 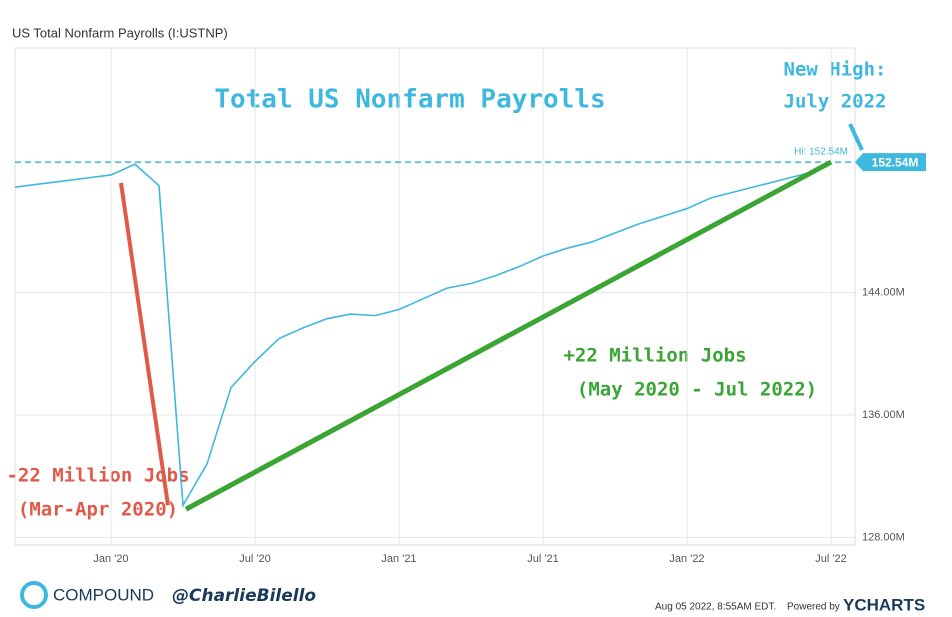 What do you see at coordinates (144, 344) in the screenshot?
I see `loss-stroke` at bounding box center [144, 344].